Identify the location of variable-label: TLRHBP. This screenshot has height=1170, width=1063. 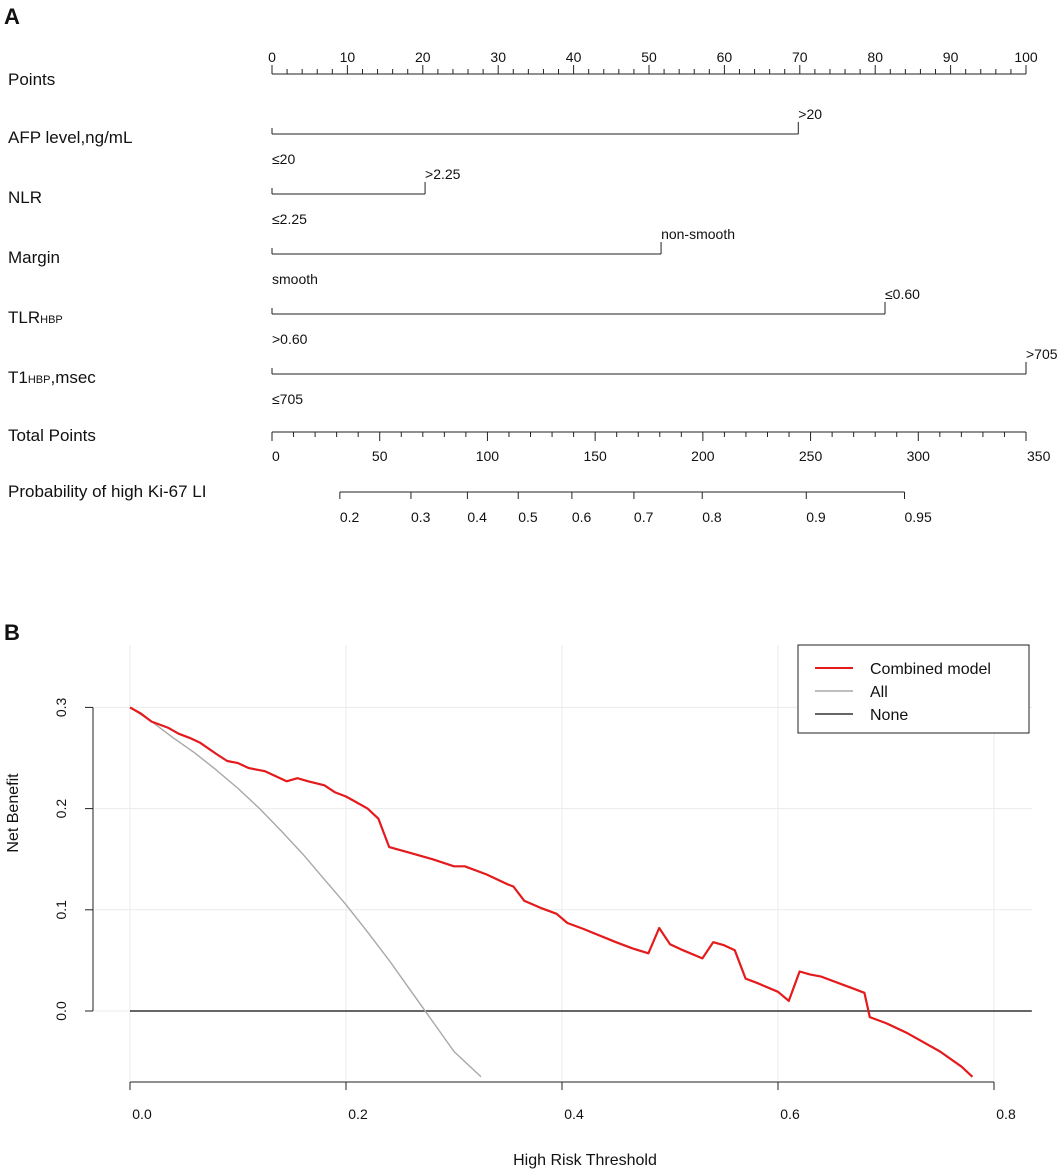
(35, 317).